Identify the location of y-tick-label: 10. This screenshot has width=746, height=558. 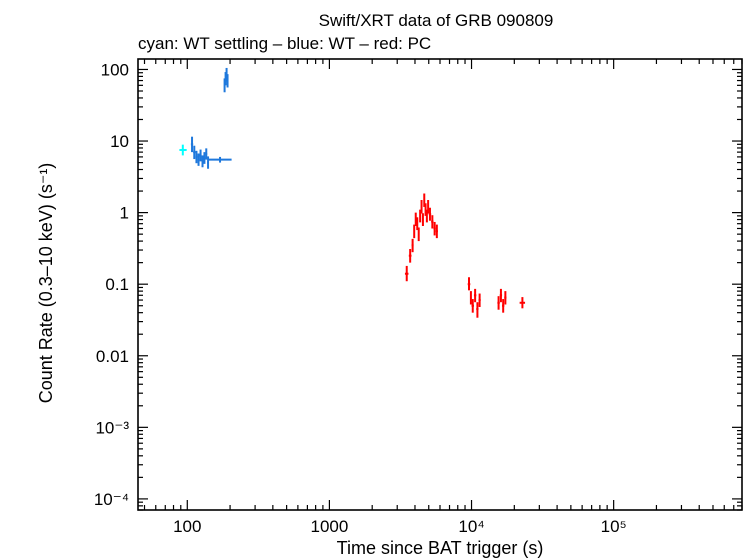
(119, 141).